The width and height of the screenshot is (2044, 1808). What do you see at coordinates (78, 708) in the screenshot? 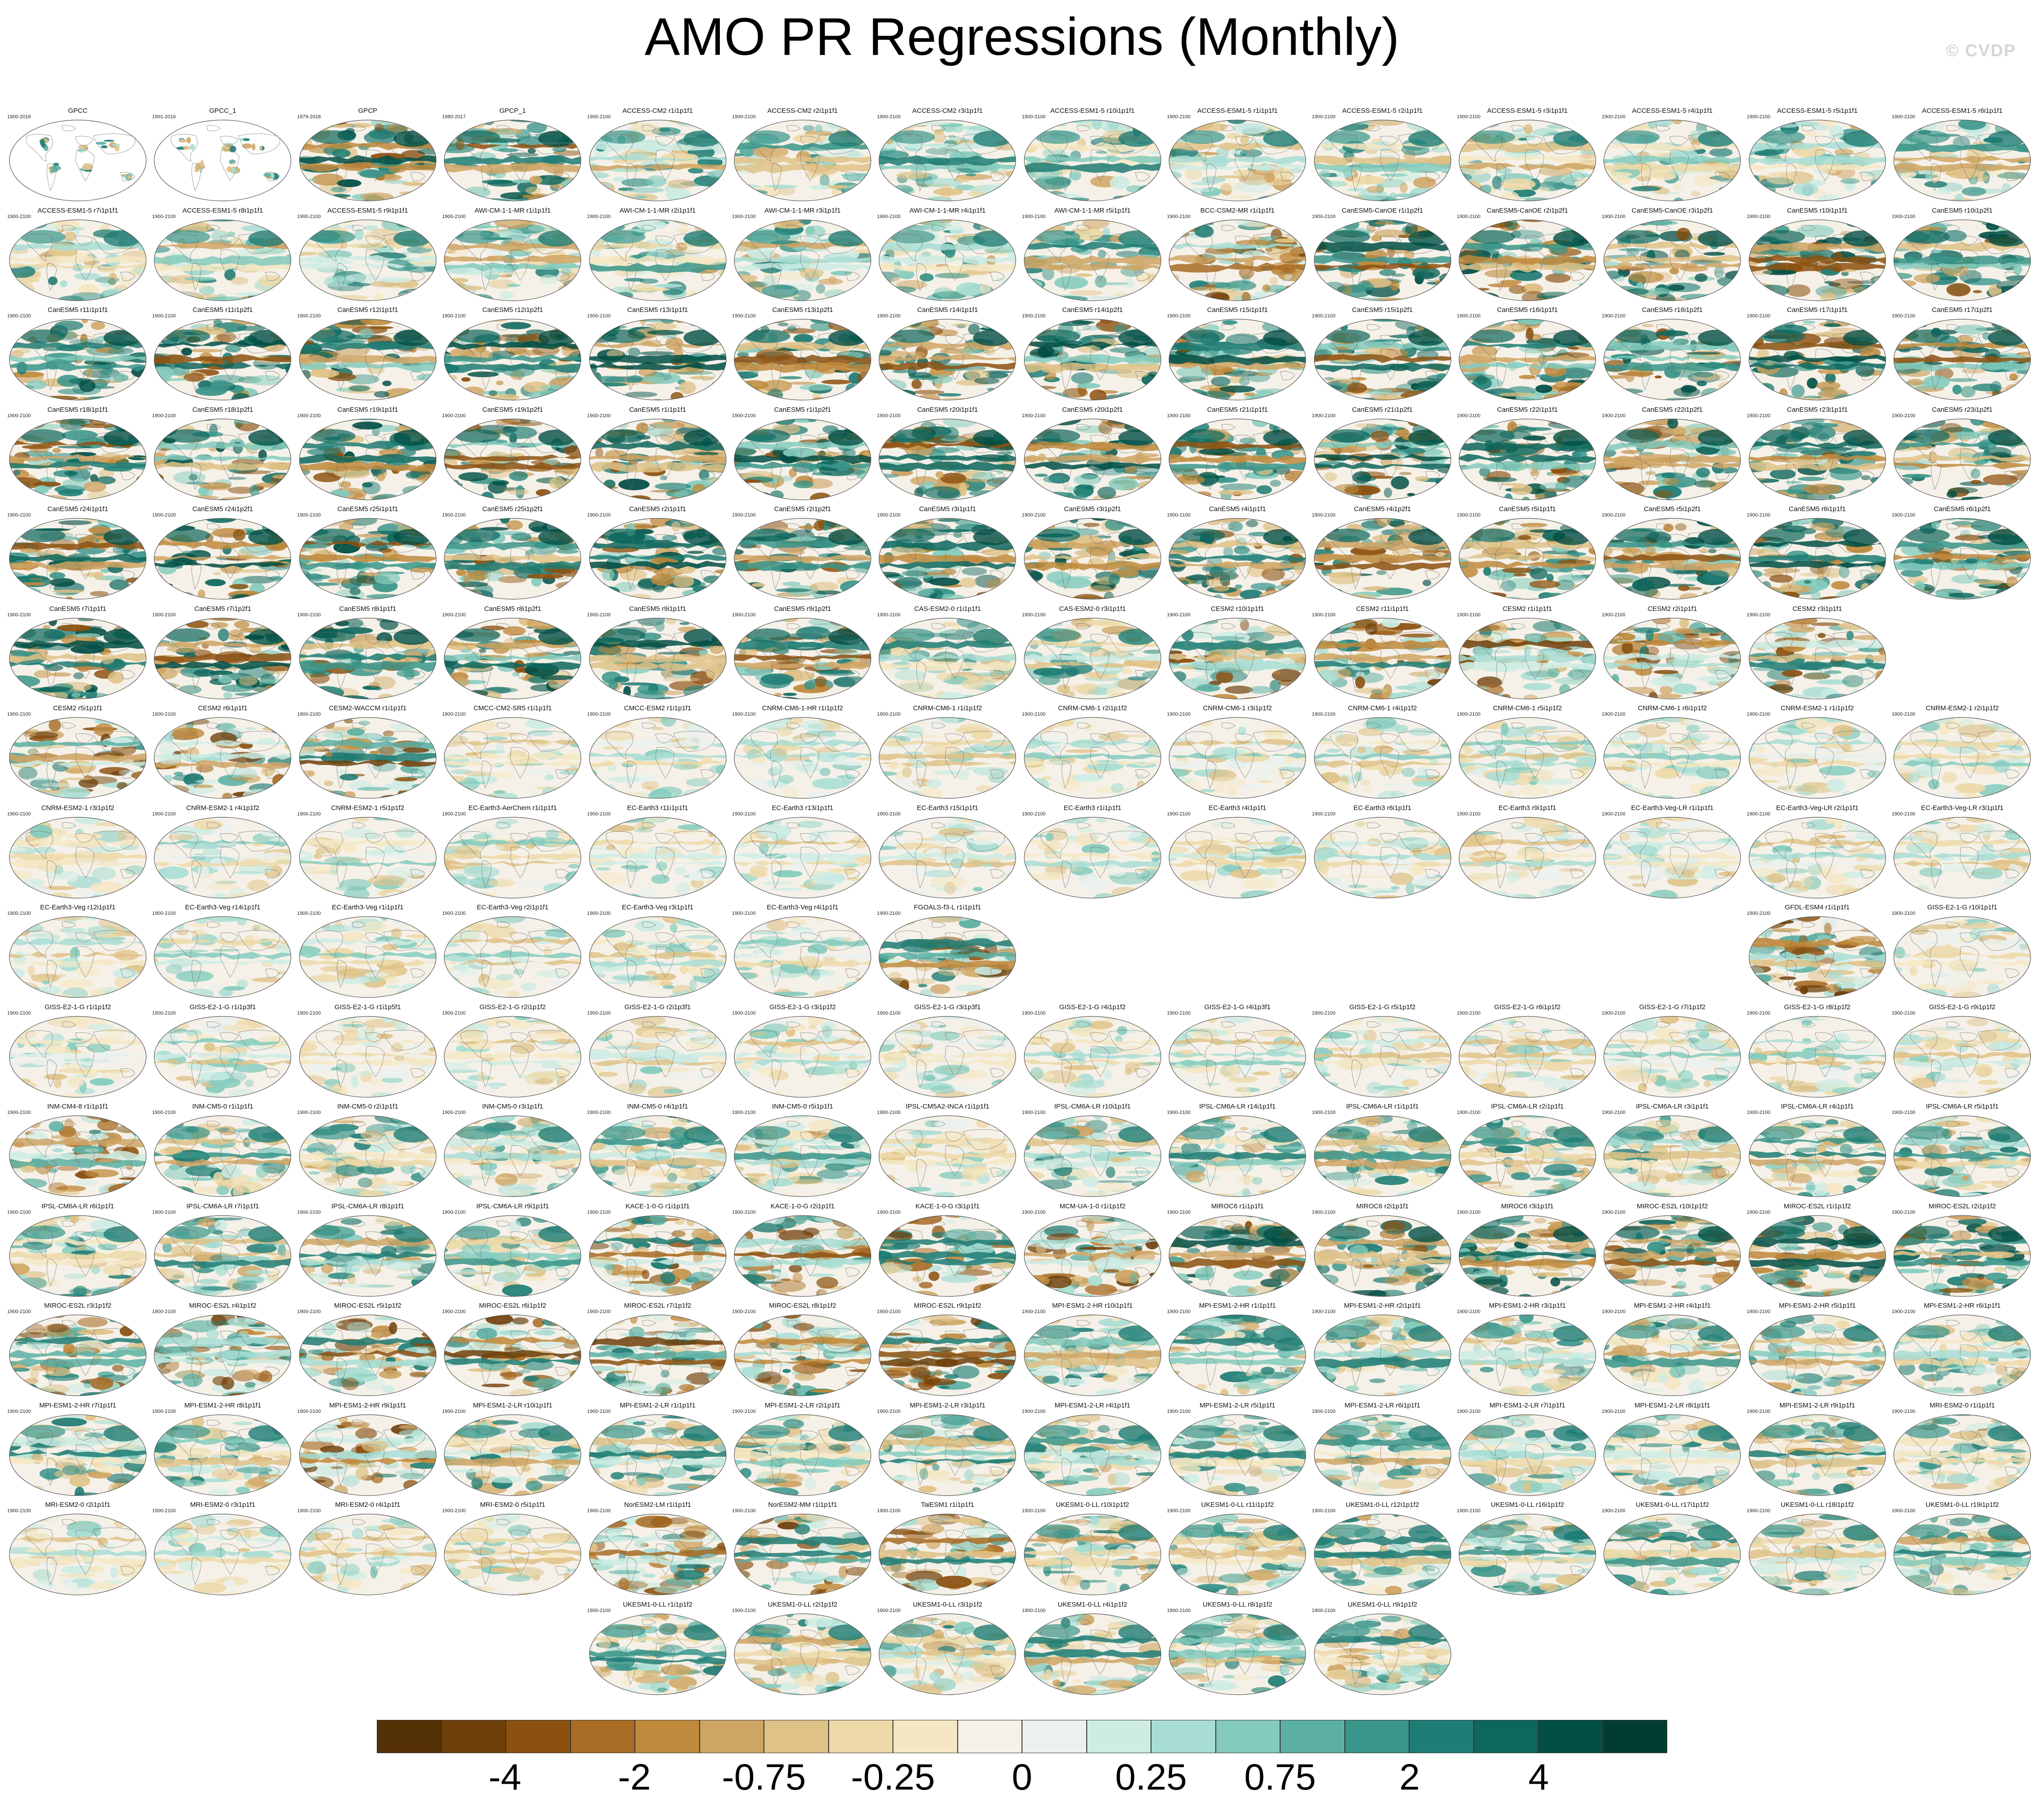
I see `panel-title: CESM2 r5i1p1f1` at bounding box center [78, 708].